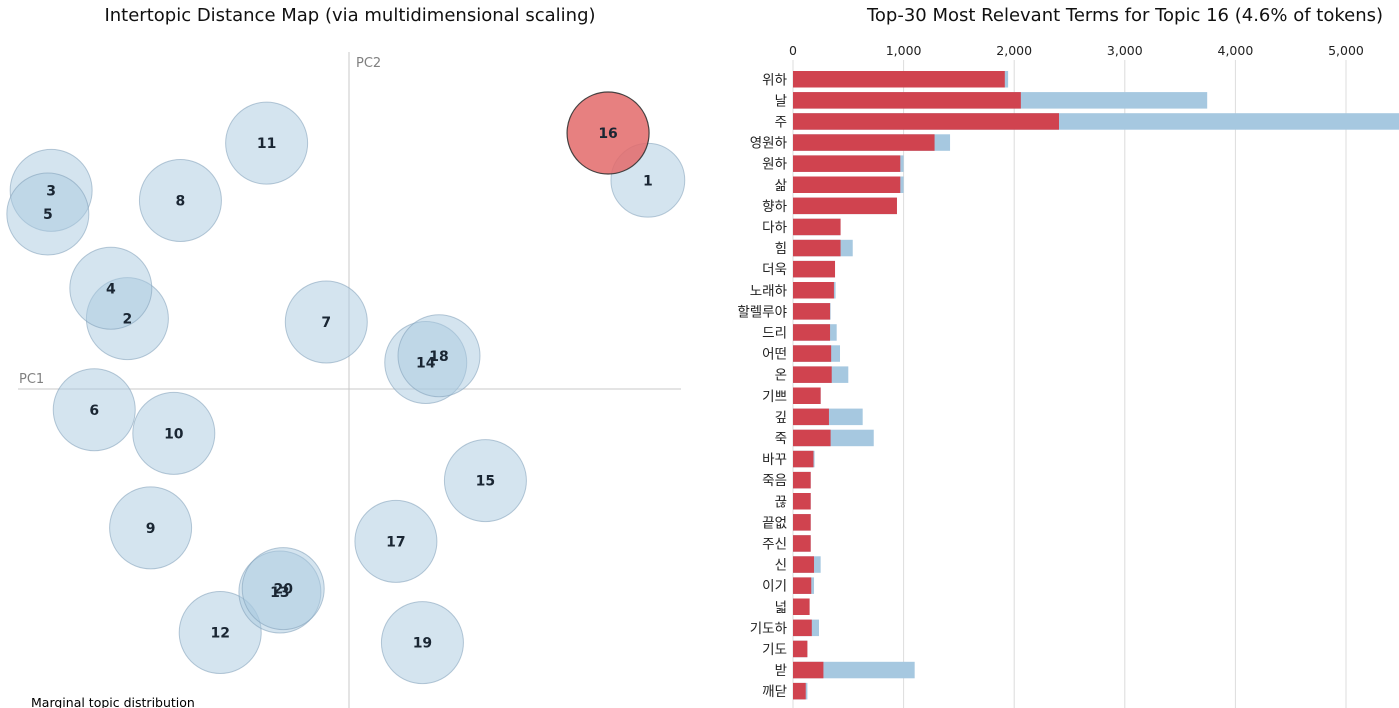 This screenshot has width=1399, height=708. What do you see at coordinates (368, 63) in the screenshot?
I see `pc2-axis-label: PC2` at bounding box center [368, 63].